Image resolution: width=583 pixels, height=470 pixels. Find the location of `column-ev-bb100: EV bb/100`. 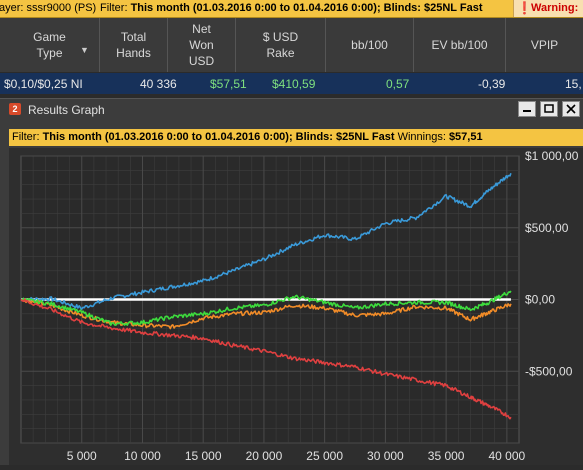

column-ev-bb100: EV bb/100 is located at coordinates (460, 45).